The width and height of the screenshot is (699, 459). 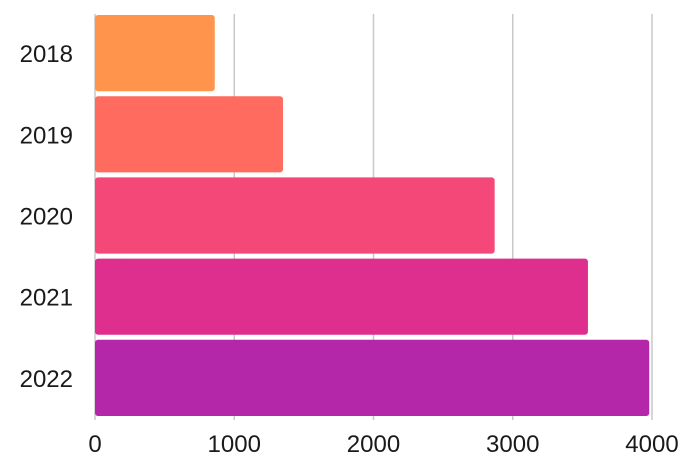 I want to click on x-tick-label-4000: 4000, so click(x=651, y=444).